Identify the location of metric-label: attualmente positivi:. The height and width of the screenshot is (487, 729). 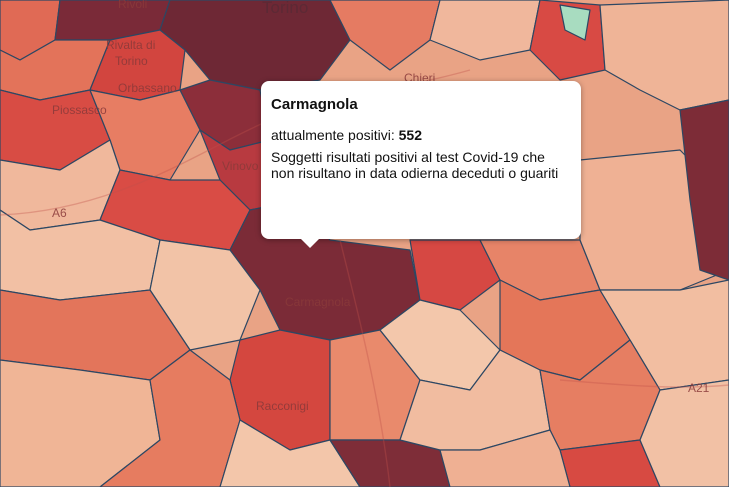
(333, 135).